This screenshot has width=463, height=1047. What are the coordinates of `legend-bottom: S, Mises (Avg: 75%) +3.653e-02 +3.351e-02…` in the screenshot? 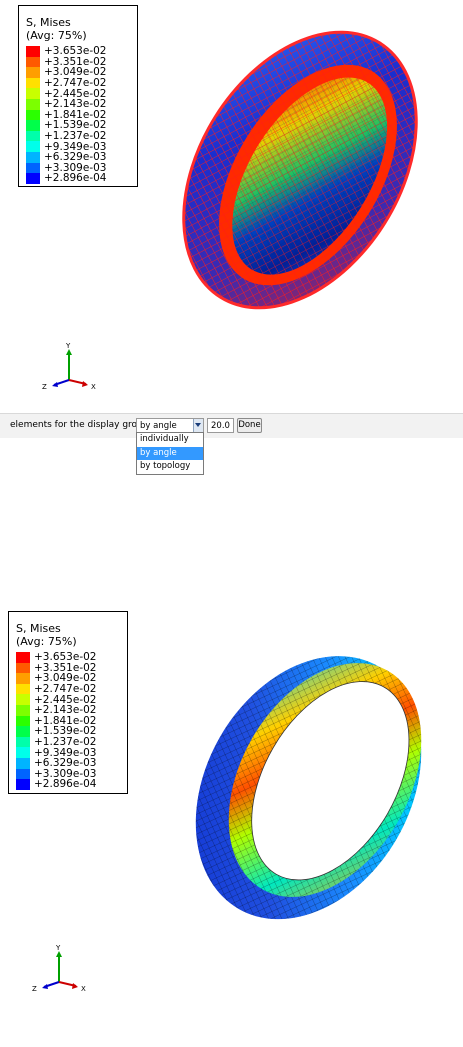 It's located at (68, 702).